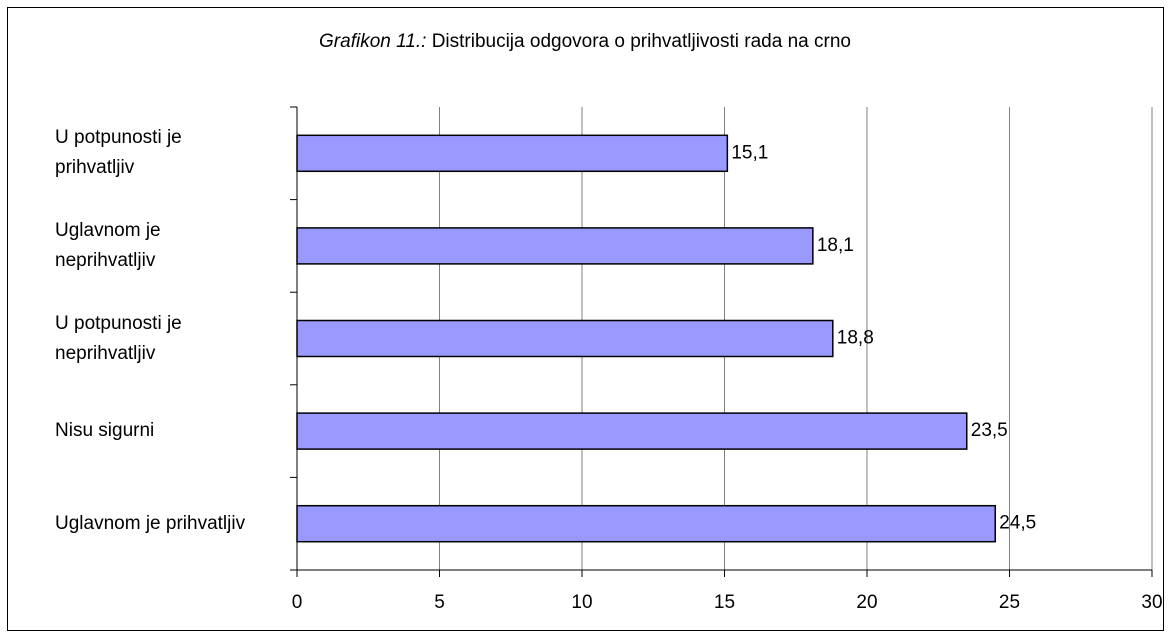 This screenshot has width=1171, height=638. I want to click on category-label-box: Uglavnom je prihvatljiv, so click(160, 524).